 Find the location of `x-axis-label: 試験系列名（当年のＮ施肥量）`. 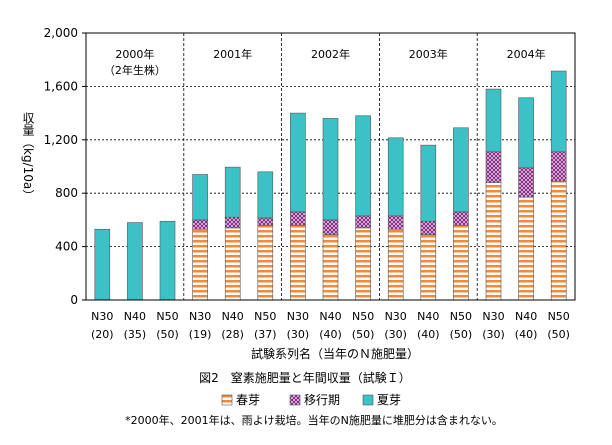

x-axis-label: 試験系列名（当年のＮ施肥量） is located at coordinates (335, 353).